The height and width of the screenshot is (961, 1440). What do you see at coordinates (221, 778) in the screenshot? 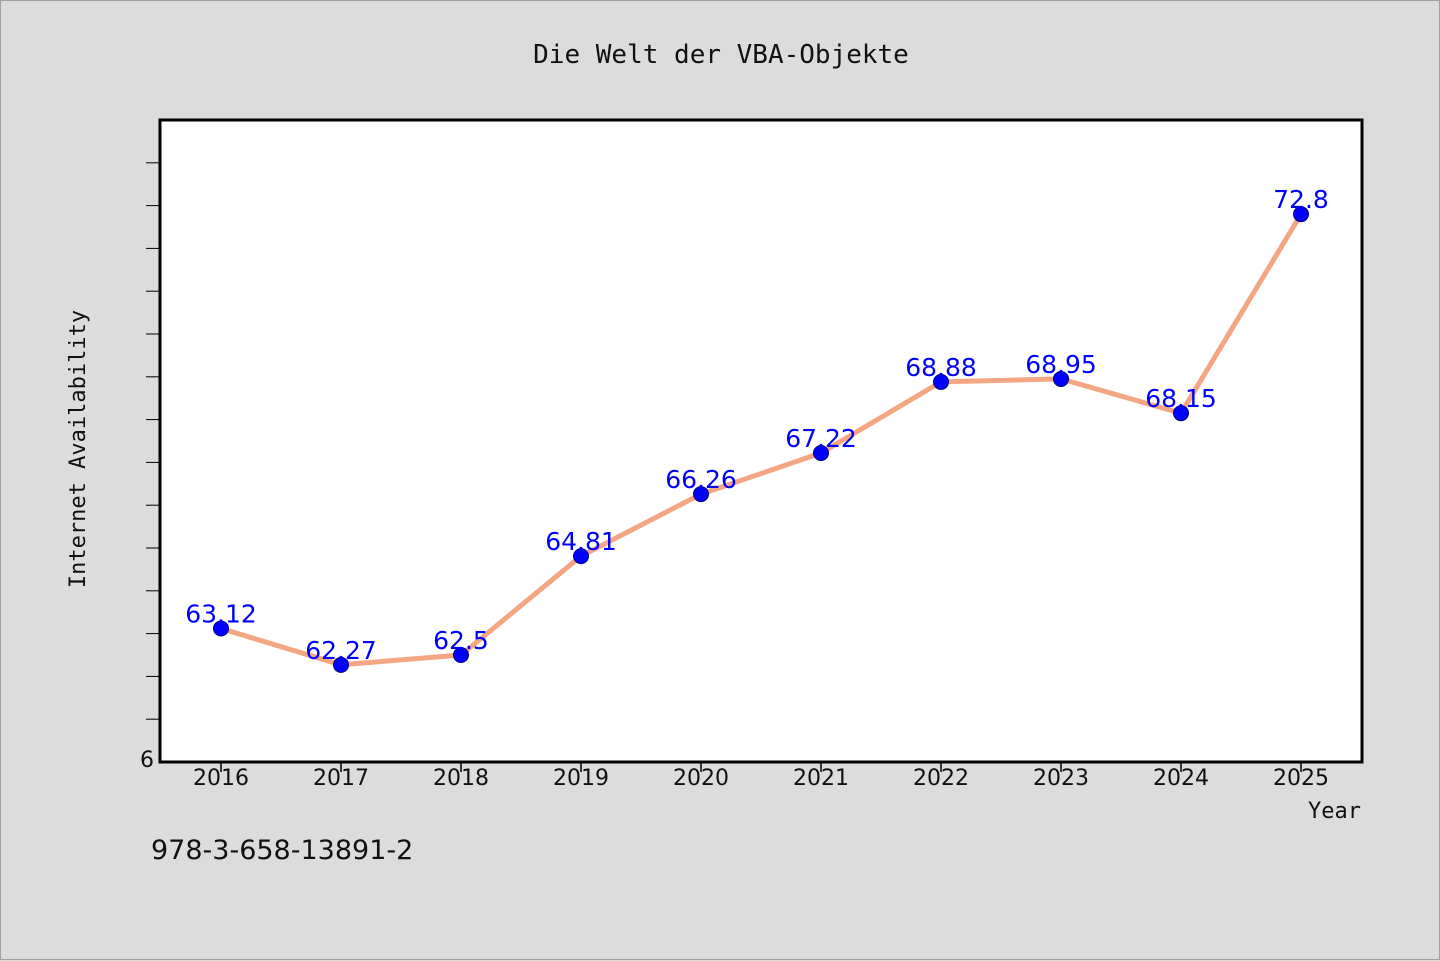
I see `x-tick-label: 2016` at bounding box center [221, 778].